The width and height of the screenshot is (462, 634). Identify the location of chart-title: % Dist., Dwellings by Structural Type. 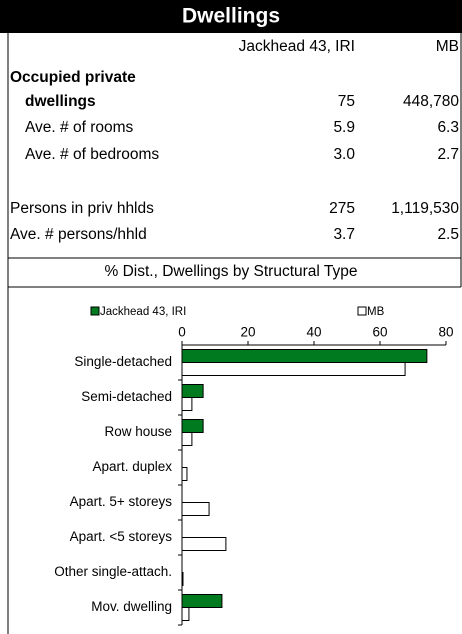
(231, 271).